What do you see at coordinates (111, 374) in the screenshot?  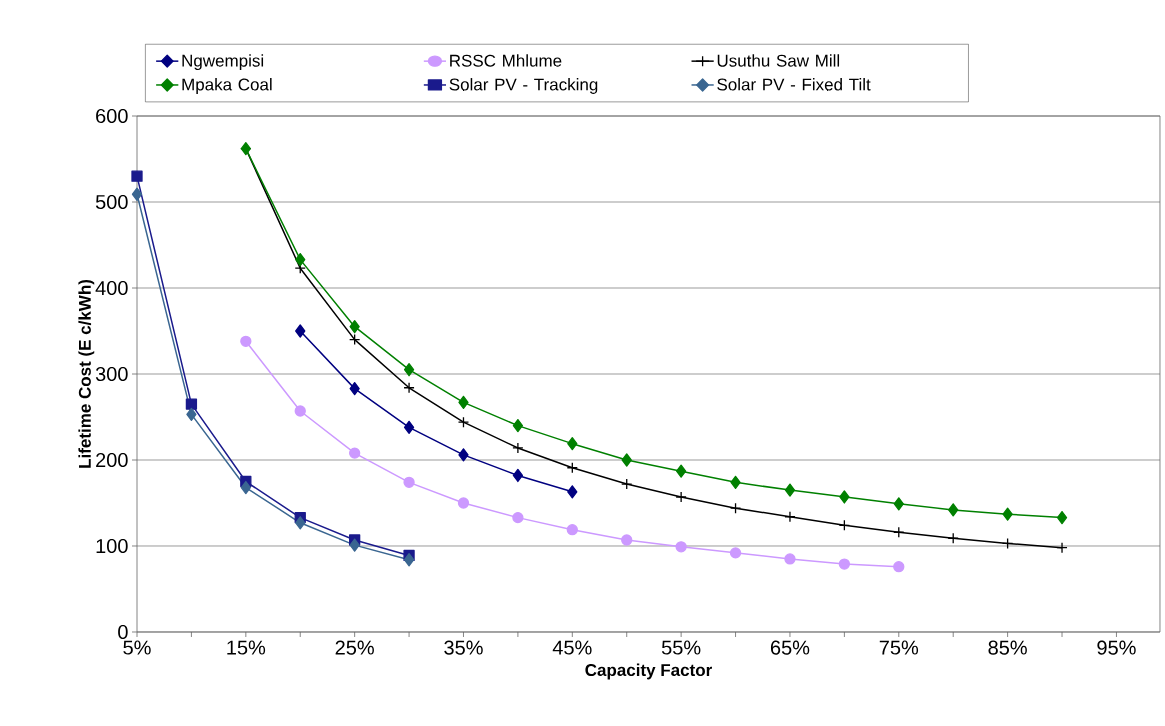 I see `y-tick-label: 300` at bounding box center [111, 374].